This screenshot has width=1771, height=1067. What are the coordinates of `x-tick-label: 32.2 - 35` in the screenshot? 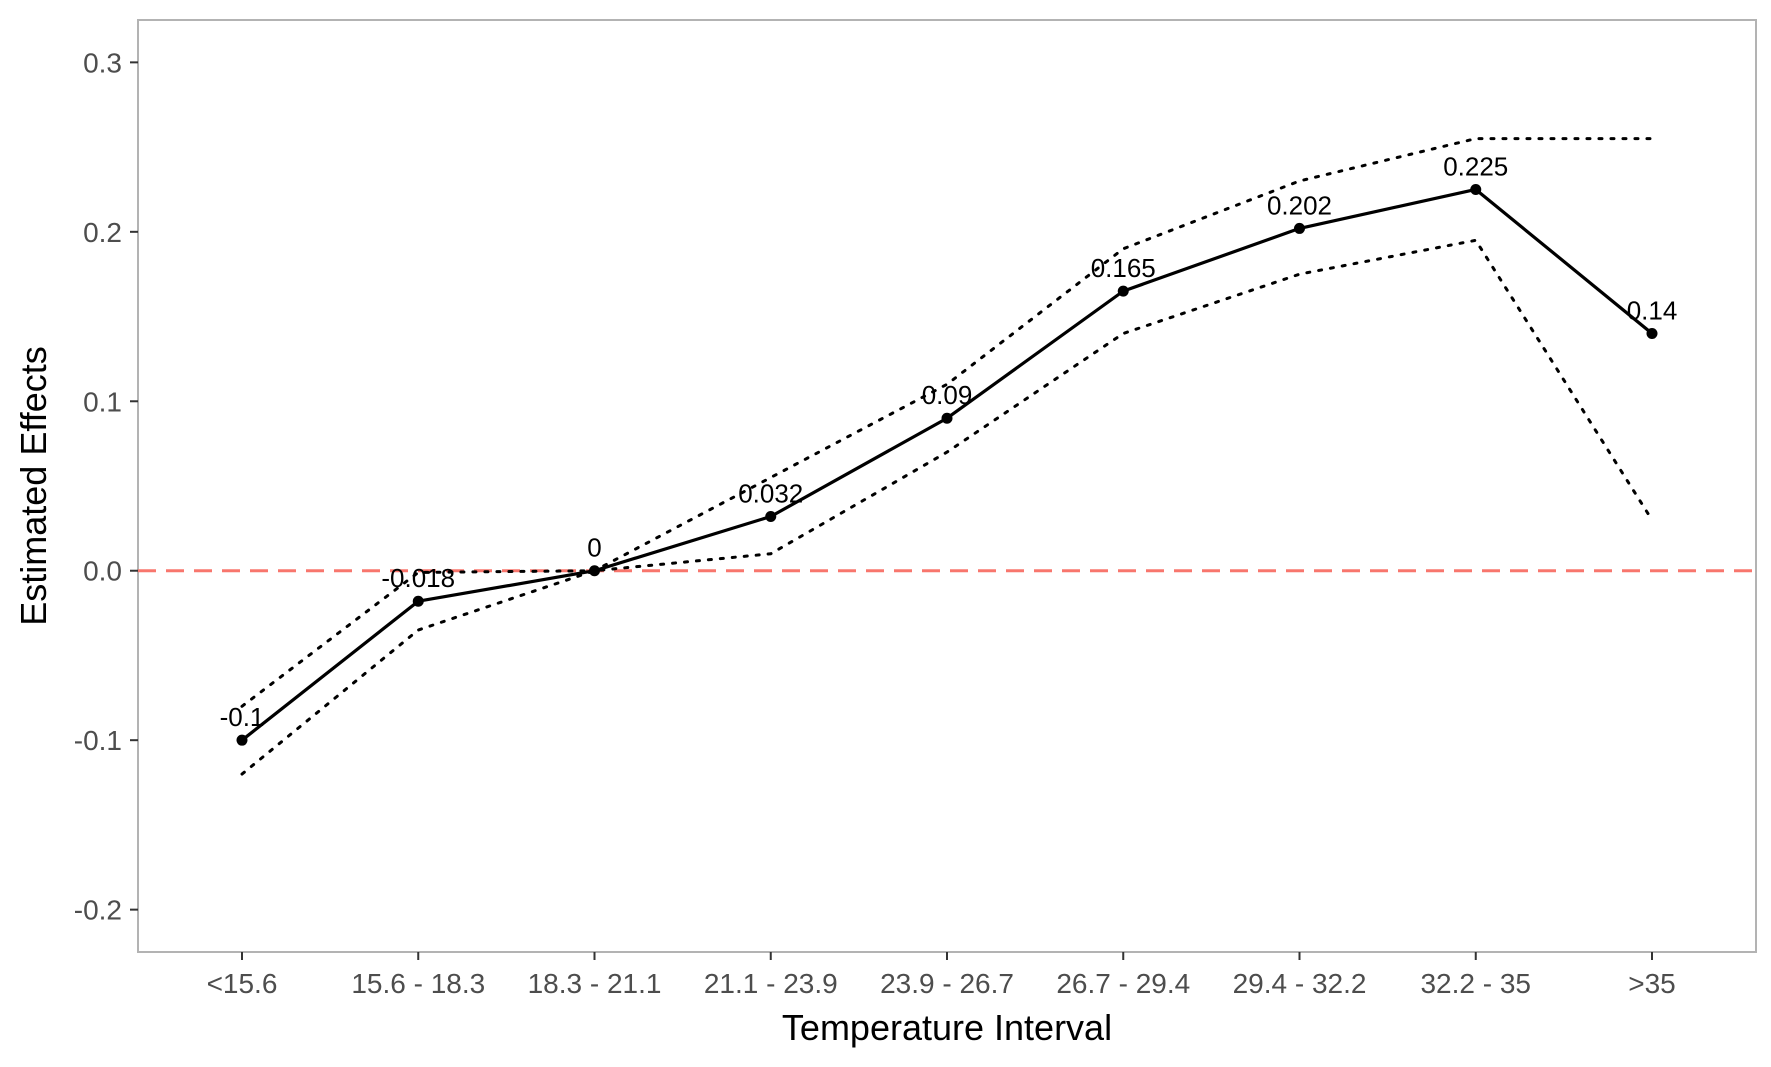 It's located at (1475, 983).